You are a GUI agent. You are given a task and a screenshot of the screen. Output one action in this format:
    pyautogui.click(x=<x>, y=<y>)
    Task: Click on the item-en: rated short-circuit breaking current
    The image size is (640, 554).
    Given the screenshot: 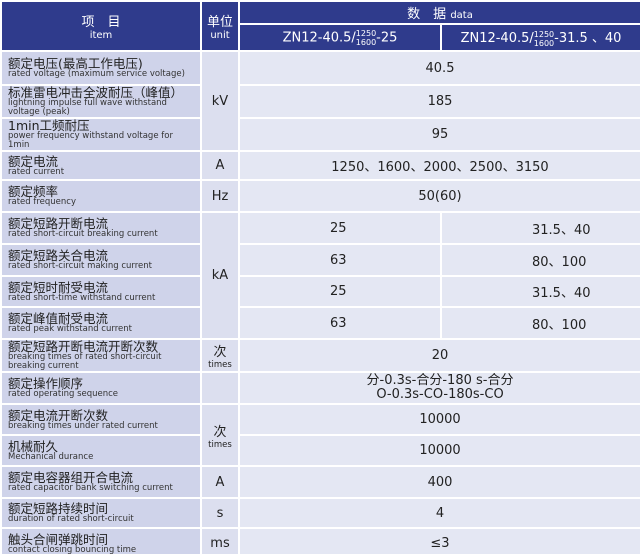 What is the action you would take?
    pyautogui.click(x=83, y=234)
    